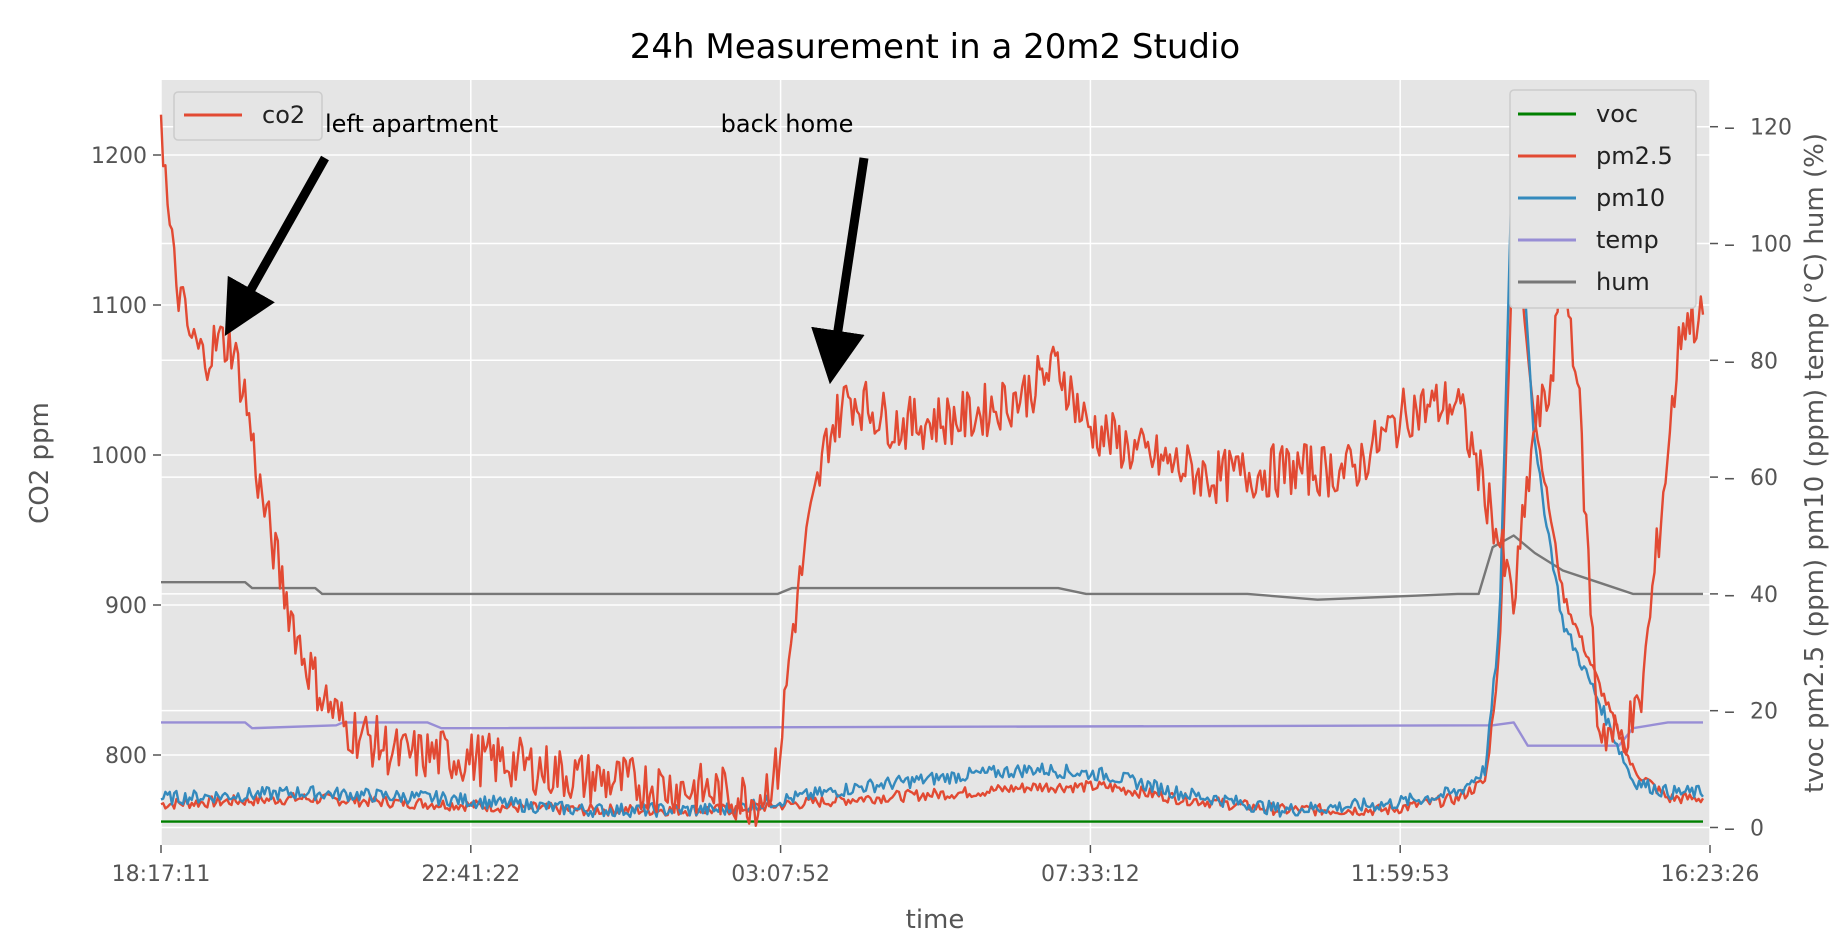  I want to click on legend-right-box, so click(1603, 199).